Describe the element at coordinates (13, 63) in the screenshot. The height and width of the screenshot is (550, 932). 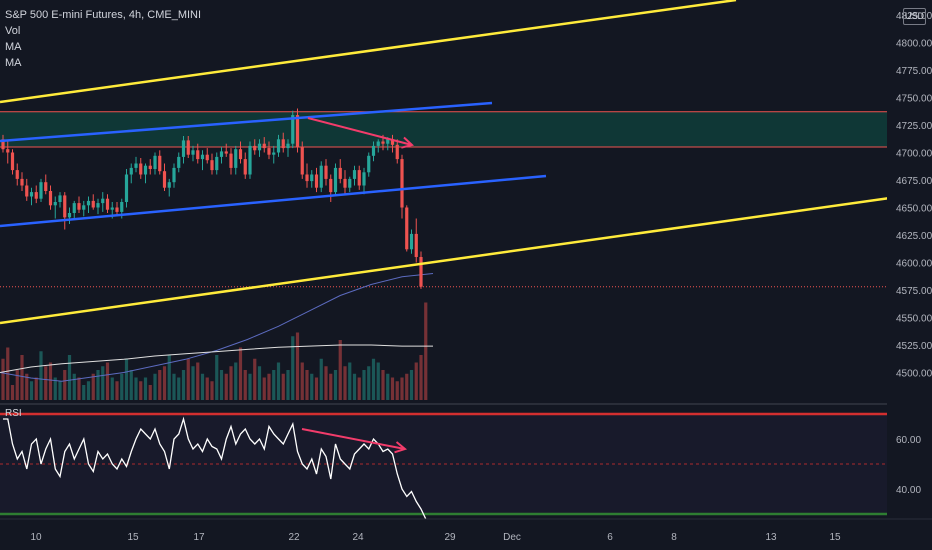
I see `legend-ma-2: MA` at that location.